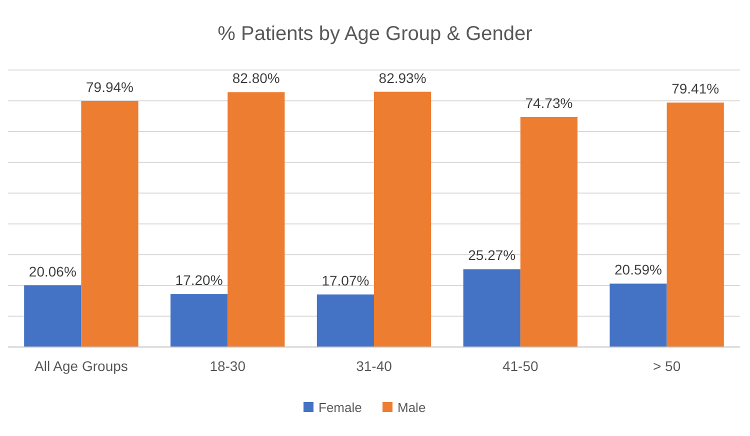 This screenshot has height=436, width=750. Describe the element at coordinates (340, 407) in the screenshot. I see `legend-label: Female` at that location.